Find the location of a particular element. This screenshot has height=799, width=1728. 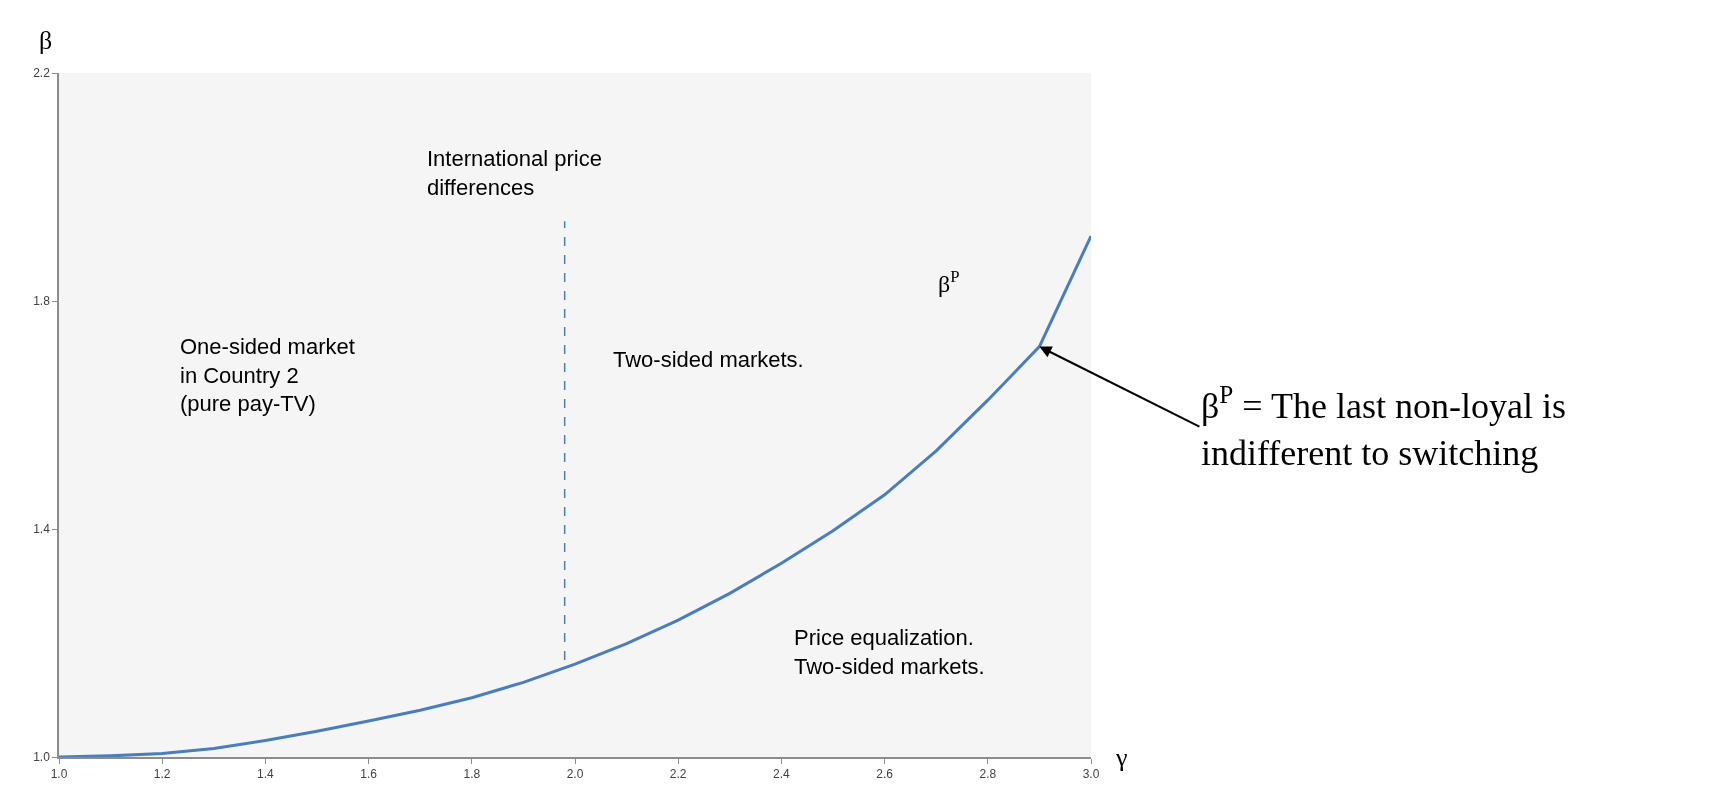

annotation: Price equalization. Two-sided markets. is located at coordinates (889, 652).